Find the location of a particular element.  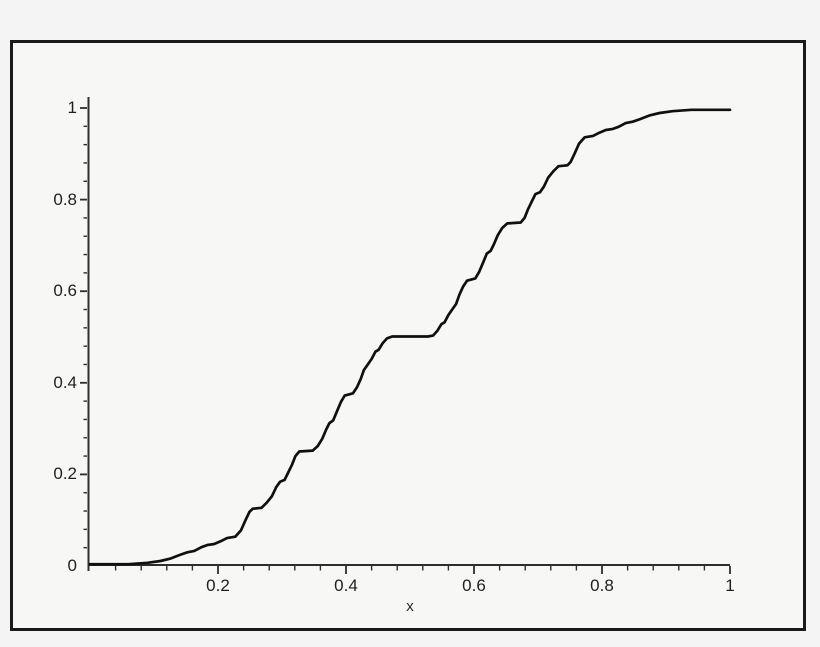

y-tick-label: 0.6 is located at coordinates (65, 291).